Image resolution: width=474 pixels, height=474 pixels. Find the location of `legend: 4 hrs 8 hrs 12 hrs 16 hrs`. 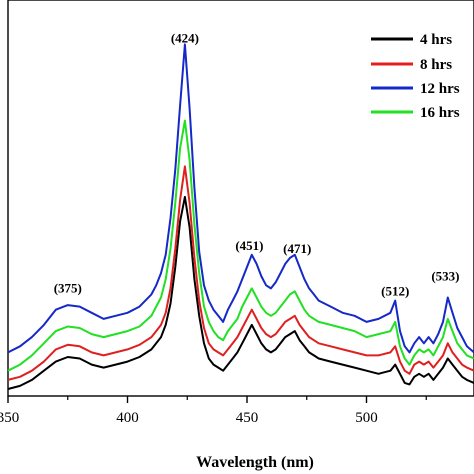

legend: 4 hrs 8 hrs 12 hrs 16 hrs is located at coordinates (415, 76).